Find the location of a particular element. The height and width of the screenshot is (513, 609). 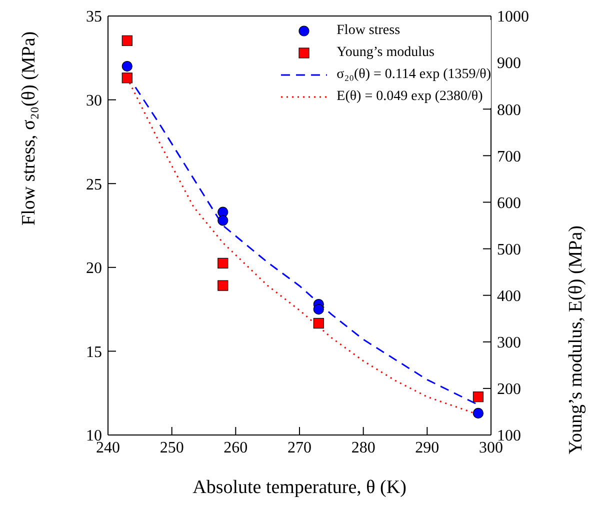

y-tick-label: 15 is located at coordinates (94, 352).